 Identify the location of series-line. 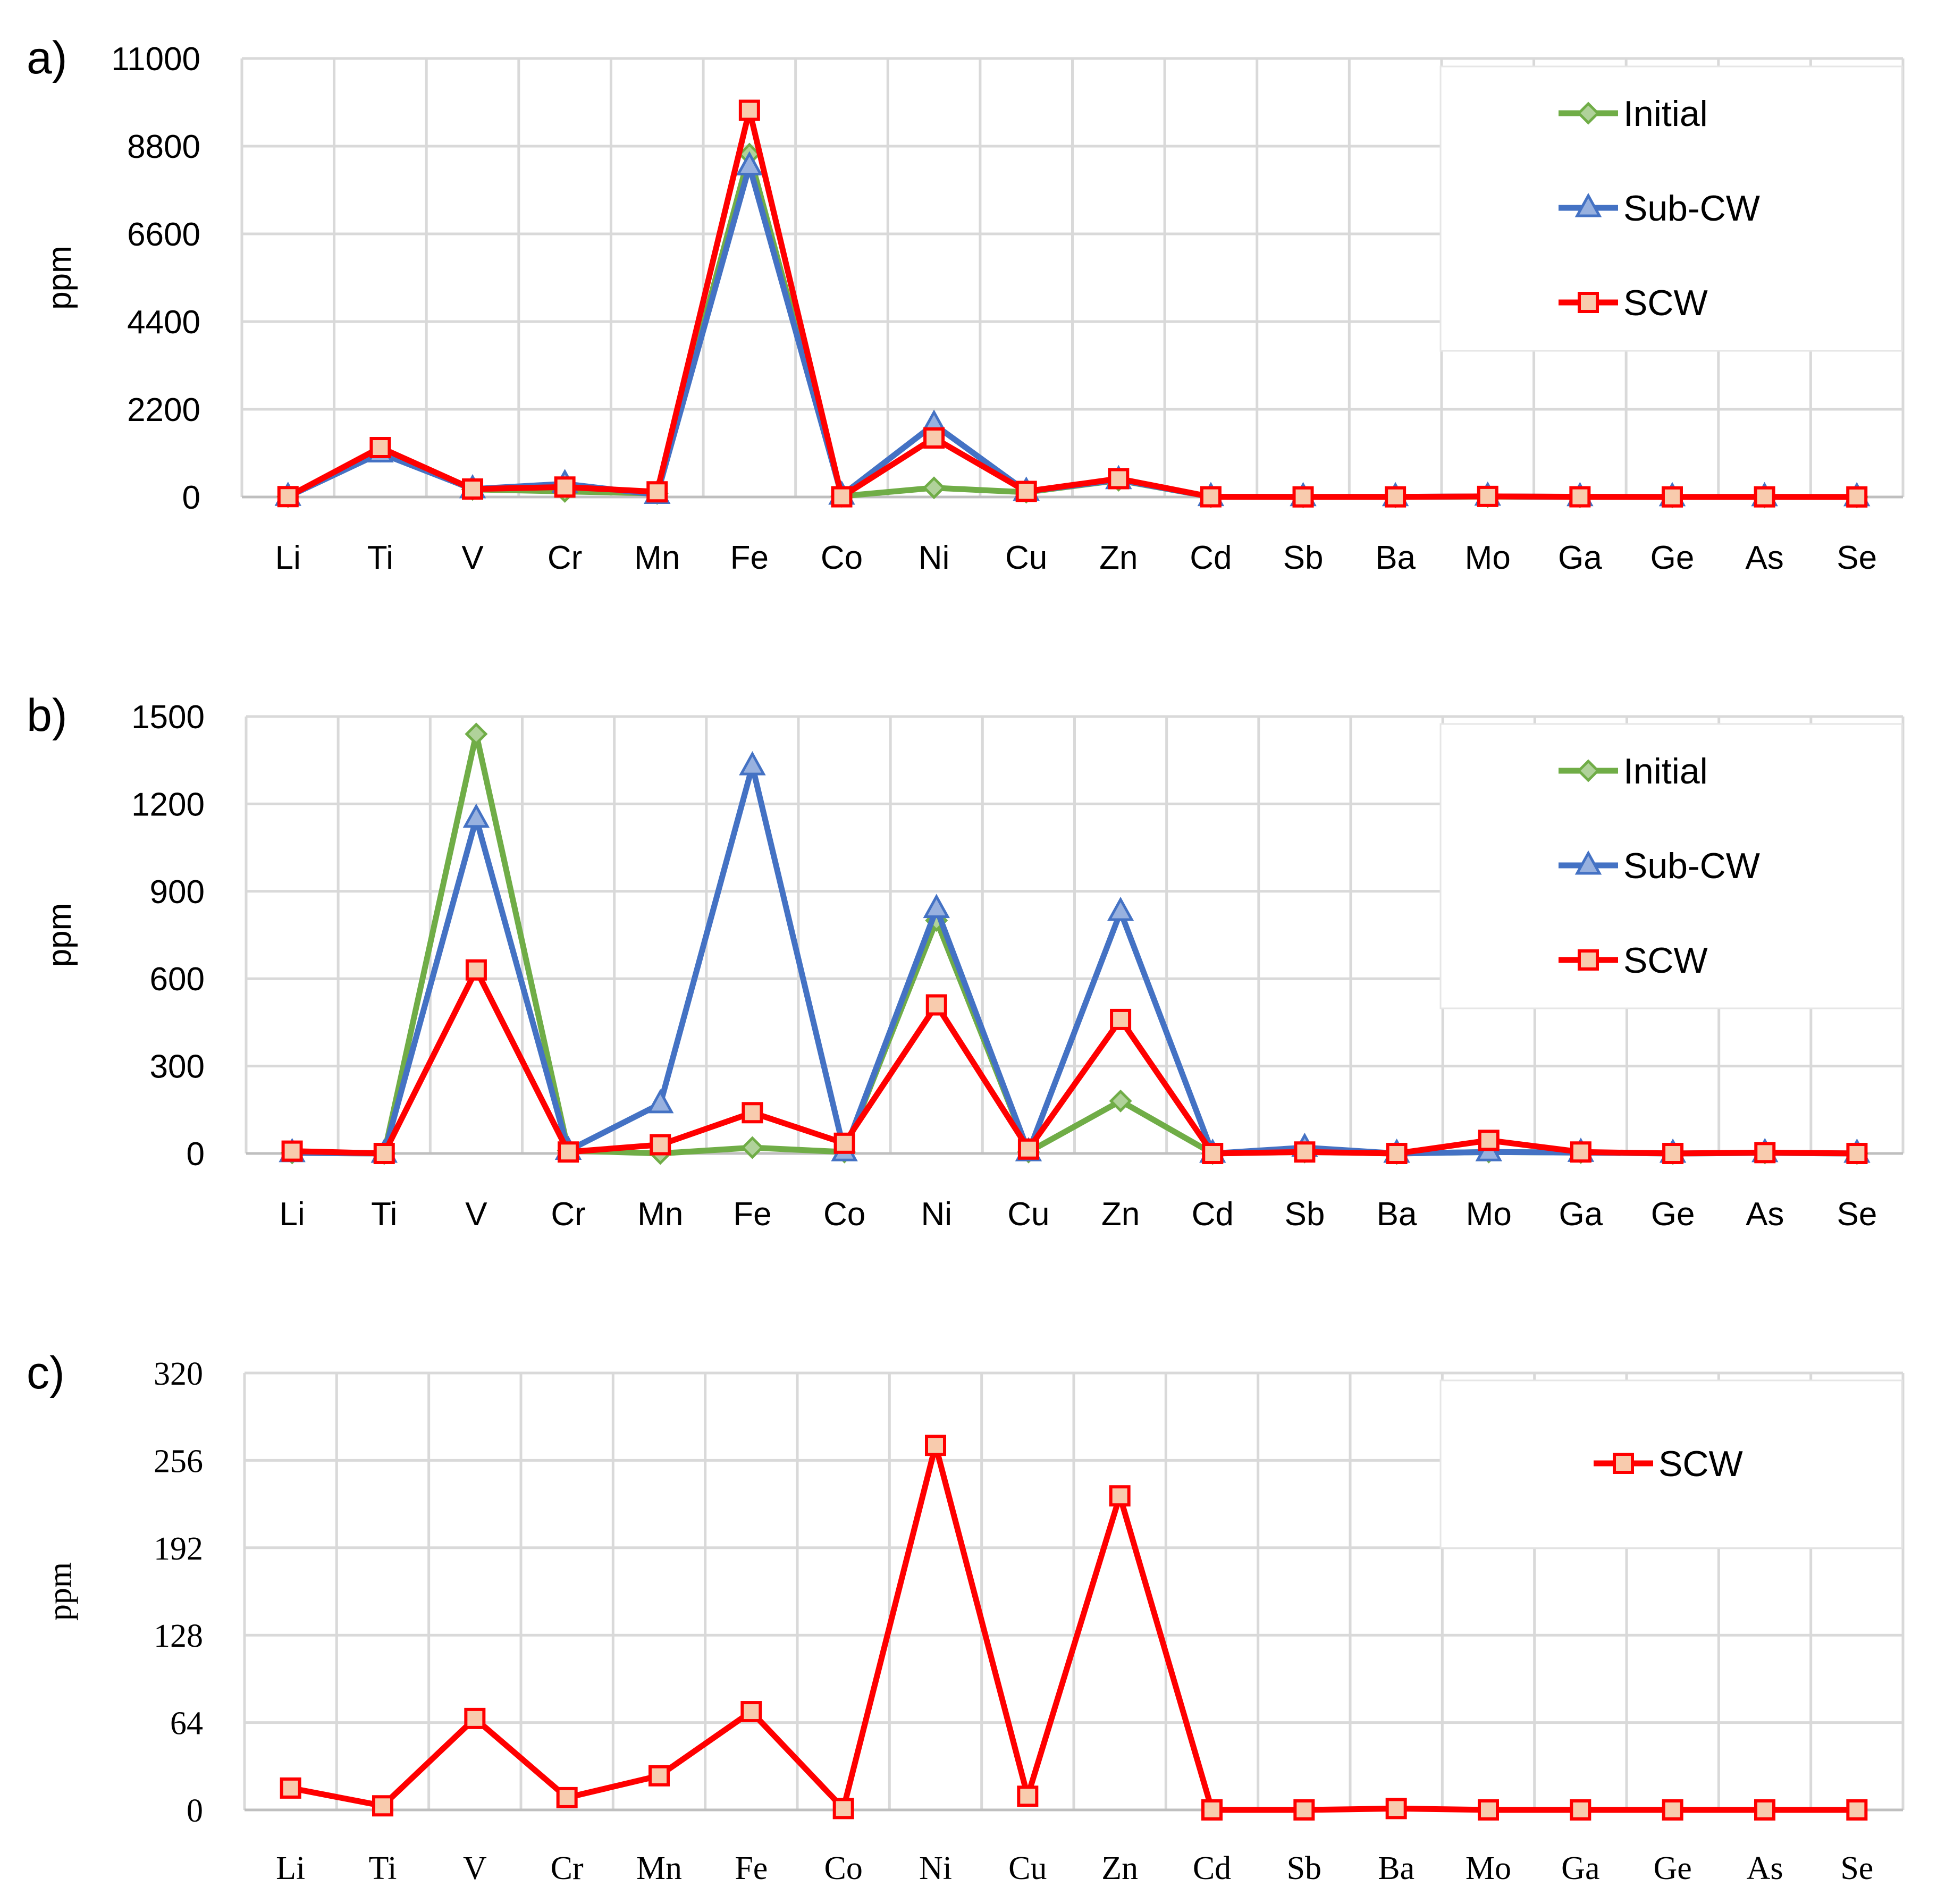
(1074, 1062).